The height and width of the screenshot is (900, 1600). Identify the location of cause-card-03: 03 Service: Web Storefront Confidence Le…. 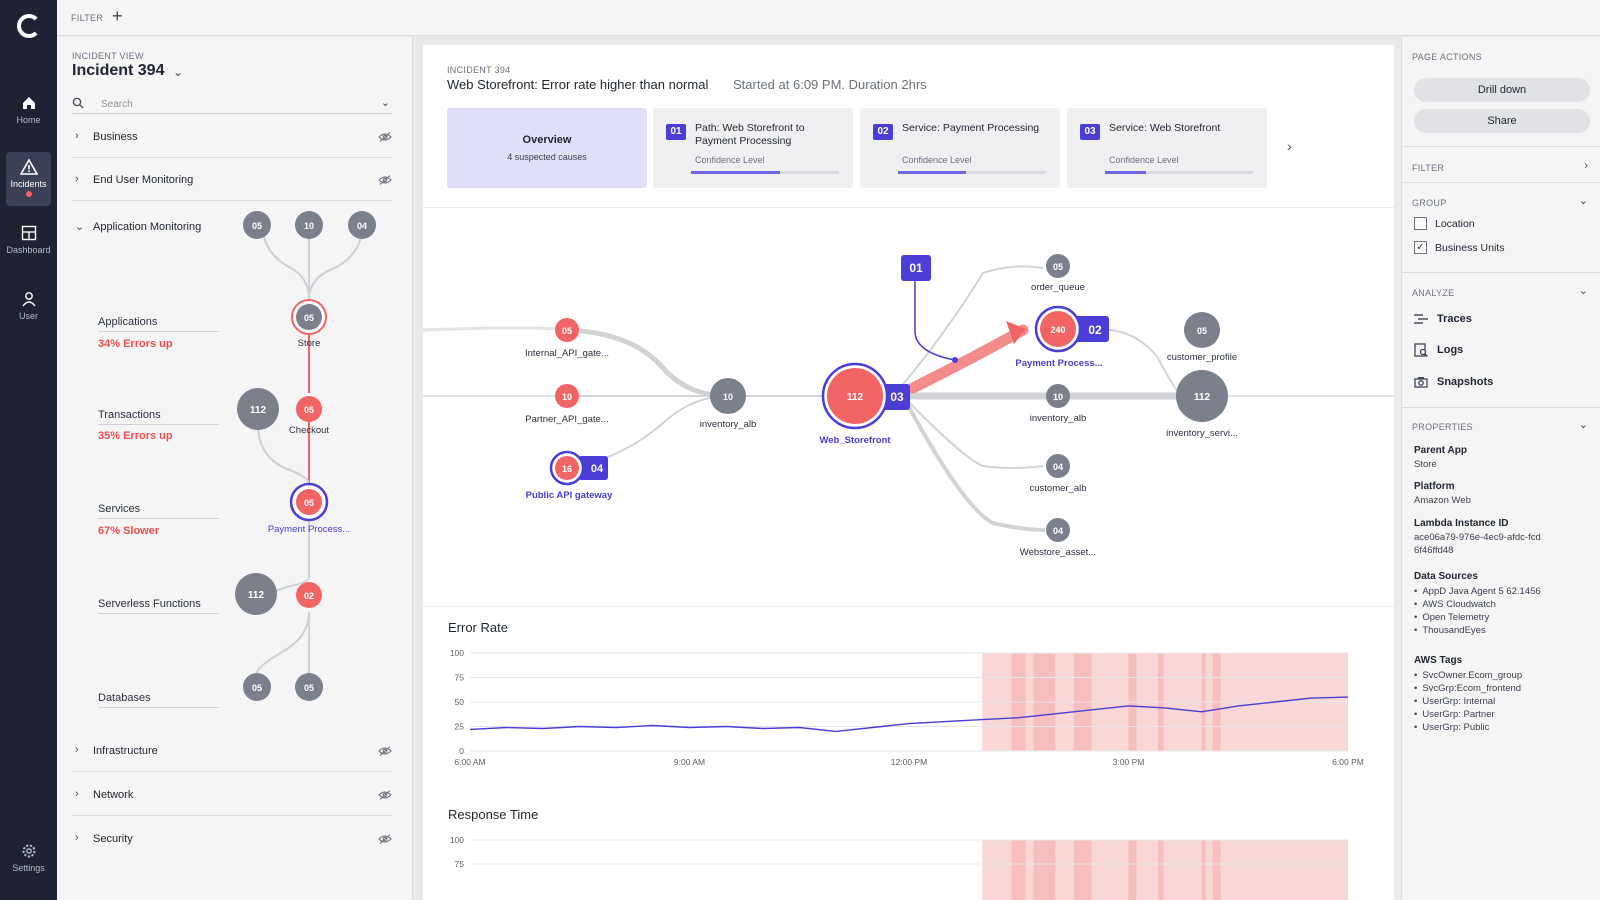
(1167, 148).